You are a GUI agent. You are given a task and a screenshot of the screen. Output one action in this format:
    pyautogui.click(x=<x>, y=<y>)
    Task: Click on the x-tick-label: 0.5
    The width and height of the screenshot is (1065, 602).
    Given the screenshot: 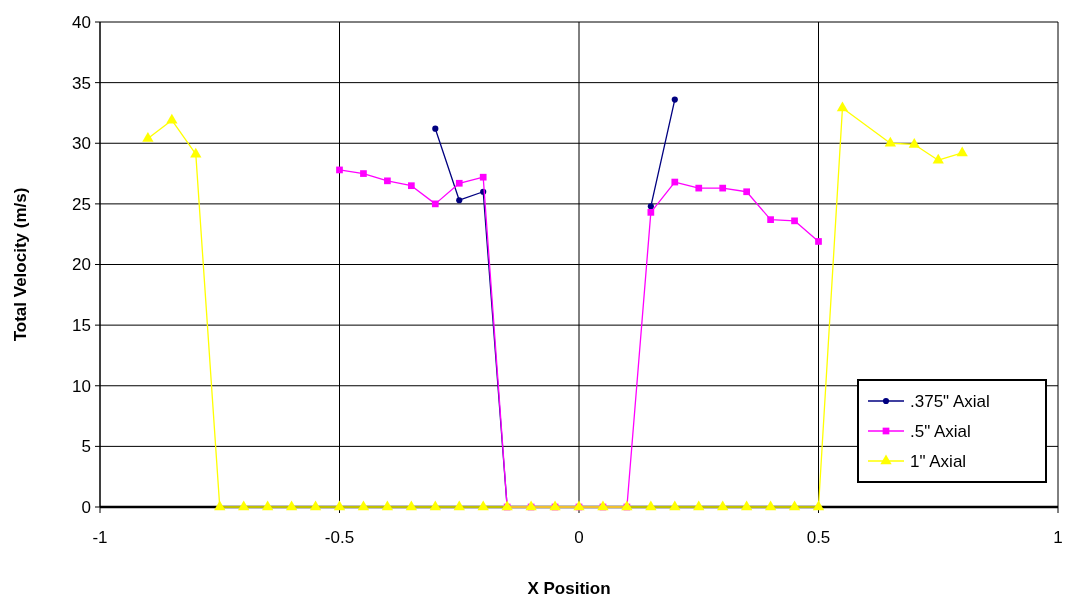 What is the action you would take?
    pyautogui.click(x=818, y=537)
    